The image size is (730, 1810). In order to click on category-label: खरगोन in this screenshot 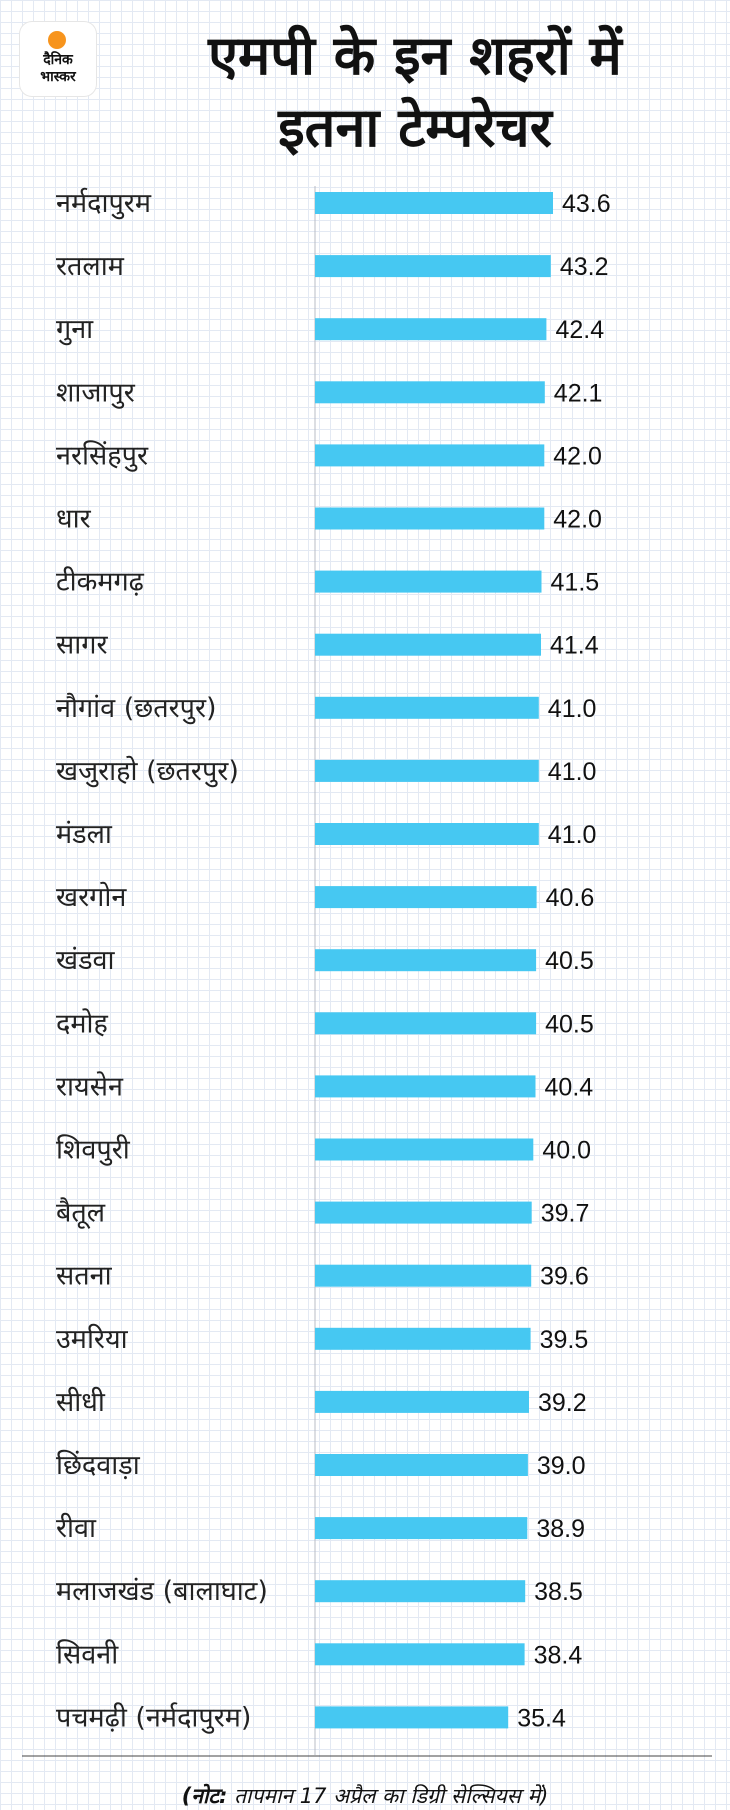, I will do `click(91, 897)`.